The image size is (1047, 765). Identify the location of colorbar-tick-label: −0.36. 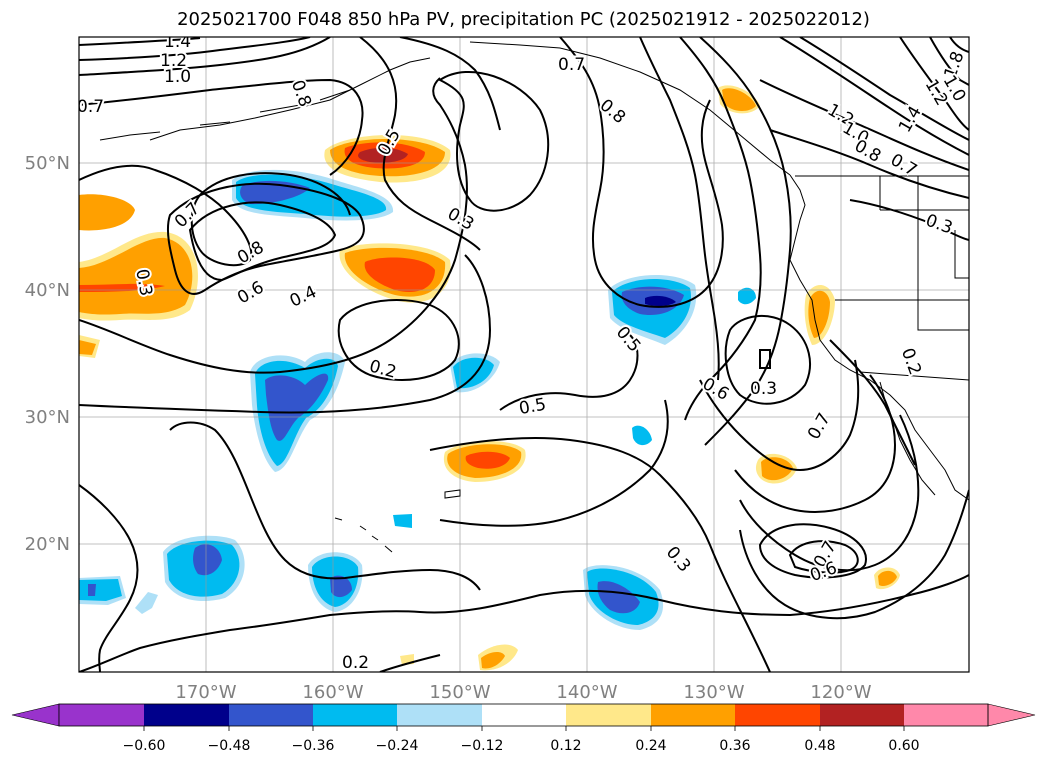
(313, 746).